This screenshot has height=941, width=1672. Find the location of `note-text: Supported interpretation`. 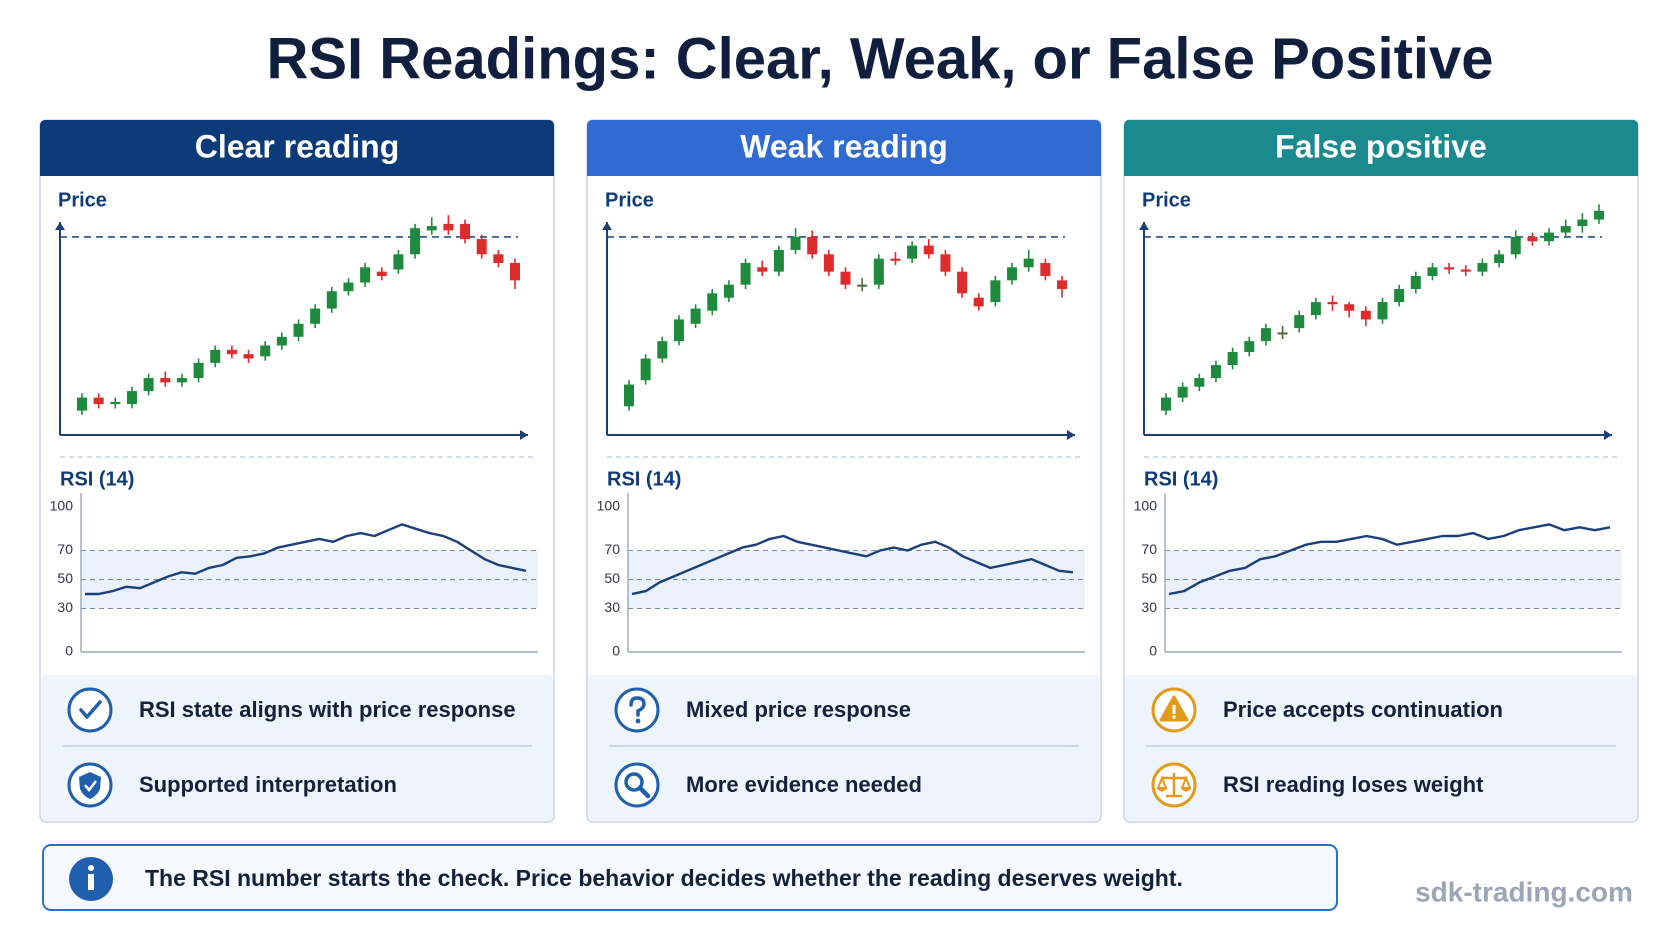

note-text: Supported interpretation is located at coordinates (268, 784).